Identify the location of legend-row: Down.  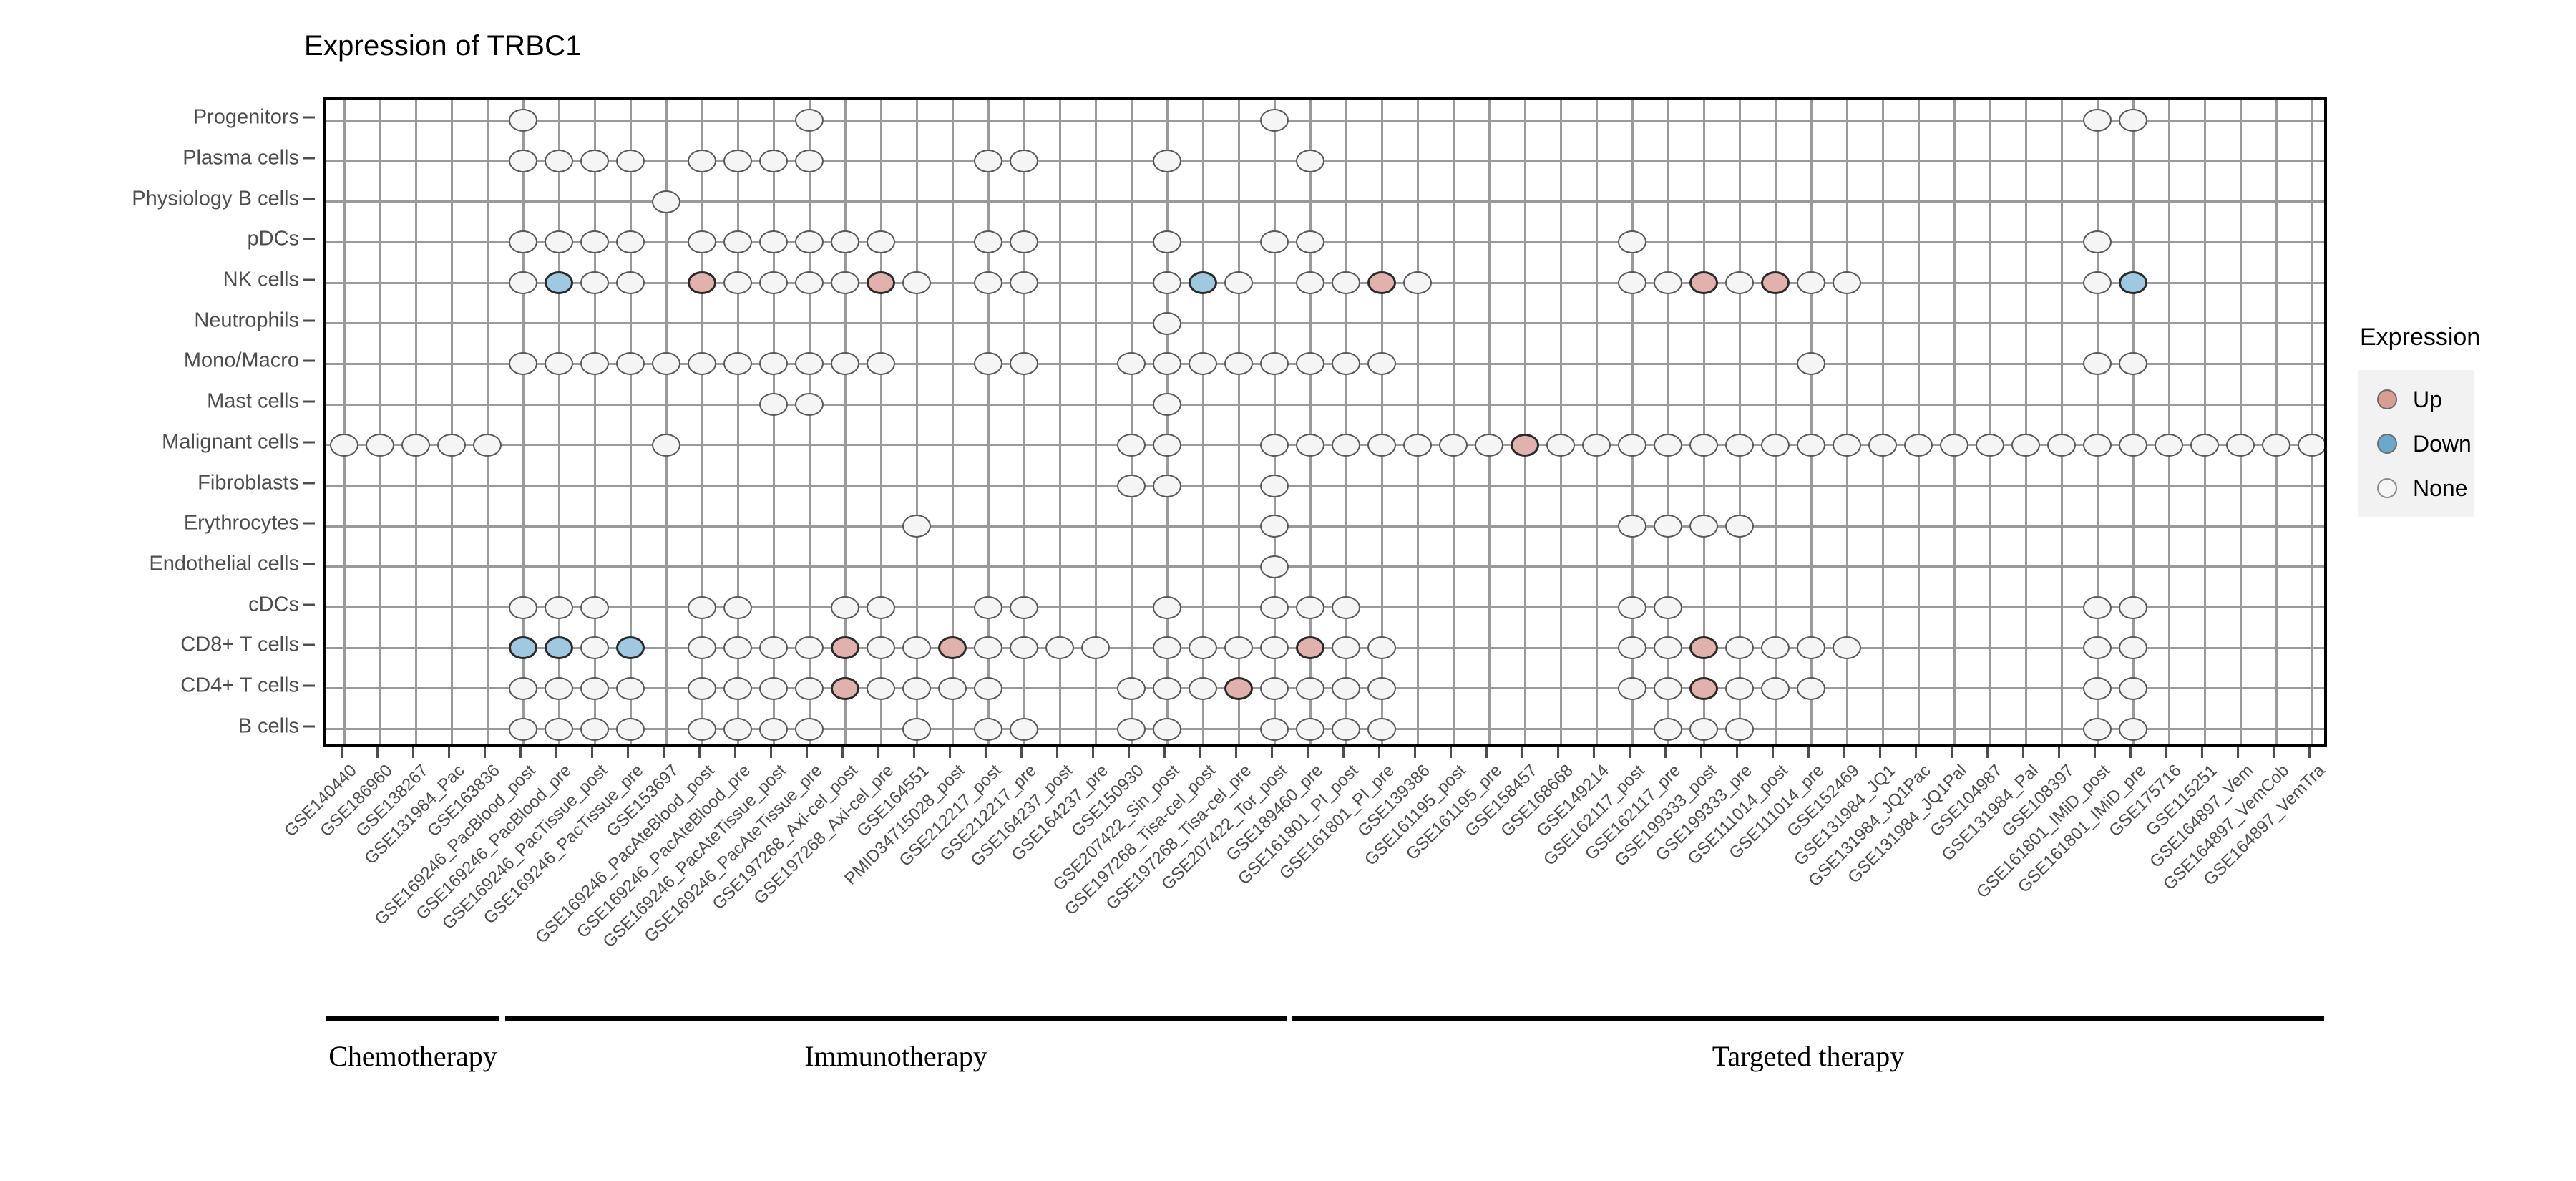
(2416, 444).